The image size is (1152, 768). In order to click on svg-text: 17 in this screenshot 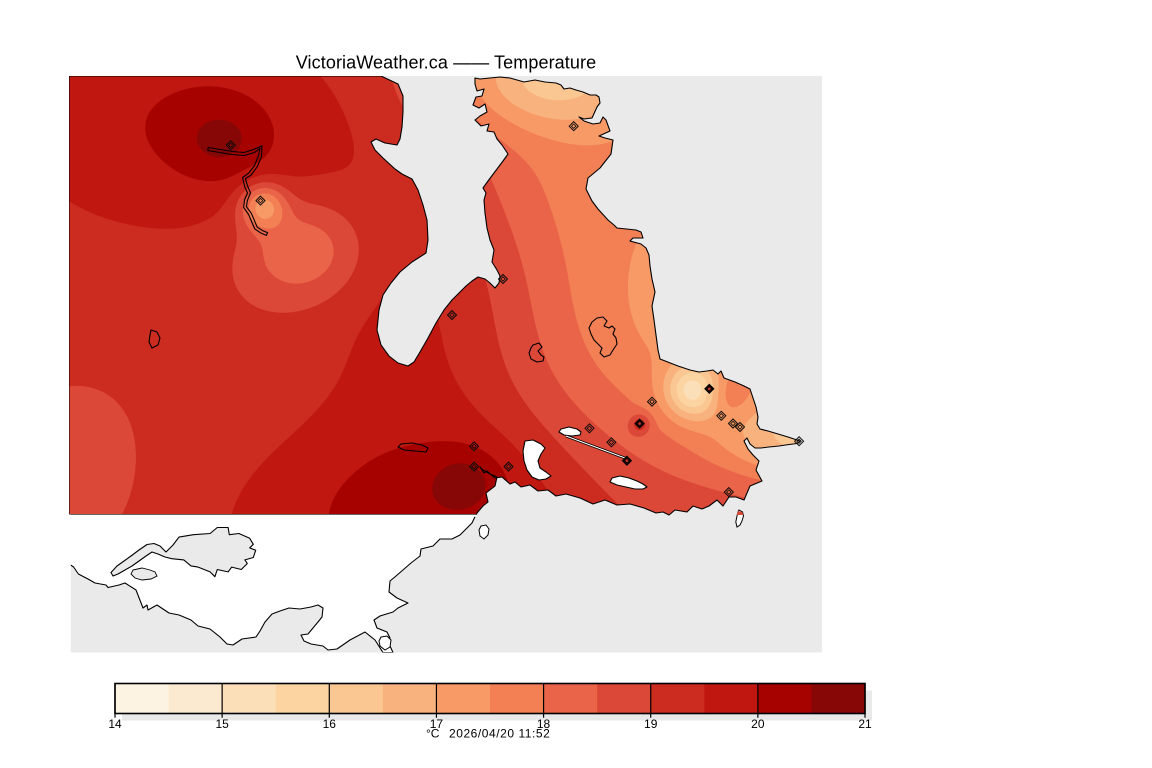, I will do `click(437, 724)`.